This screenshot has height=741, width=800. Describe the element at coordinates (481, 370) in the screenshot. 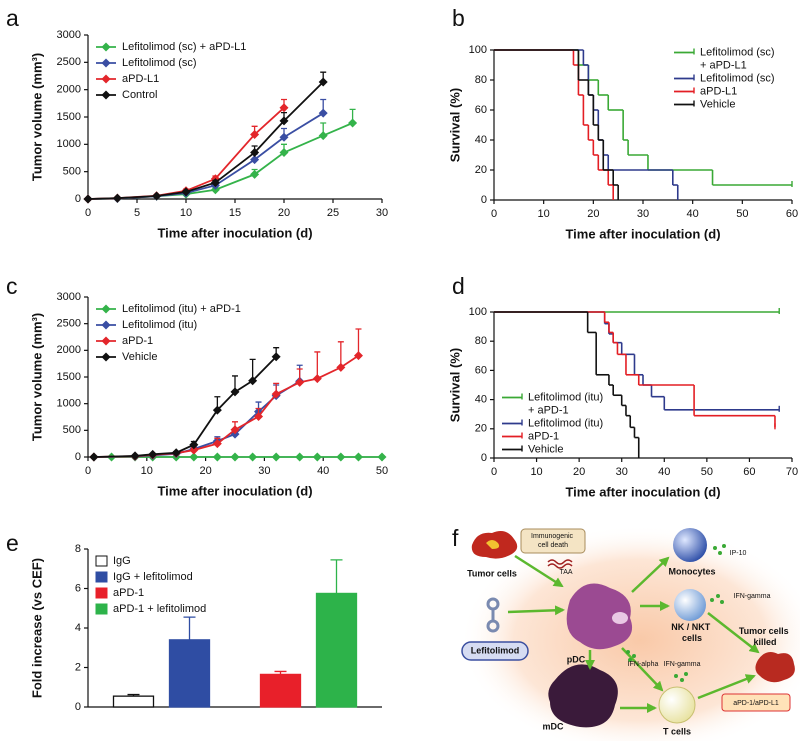

I see `y-tick-label: 60` at that location.